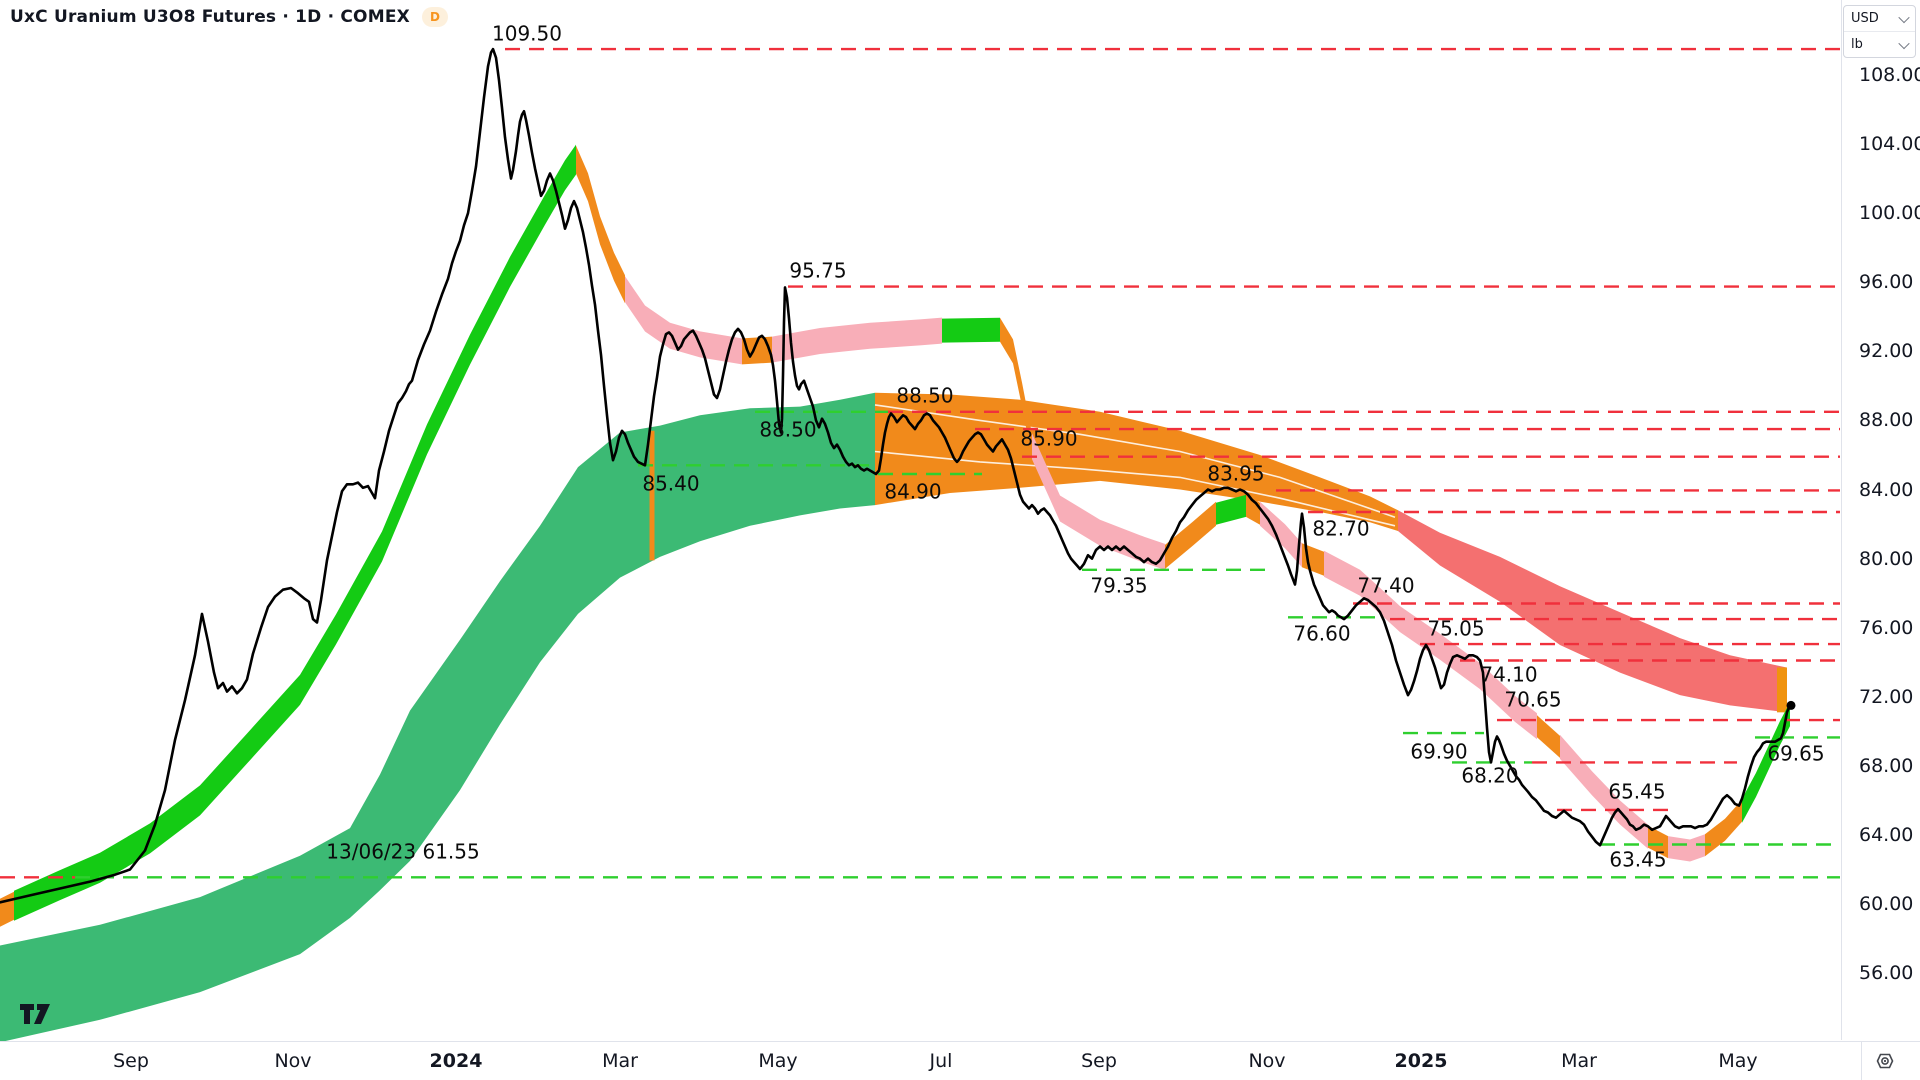 Image resolution: width=1920 pixels, height=1080 pixels. Describe the element at coordinates (1235, 474) in the screenshot. I see `level-label: 83.95` at that location.